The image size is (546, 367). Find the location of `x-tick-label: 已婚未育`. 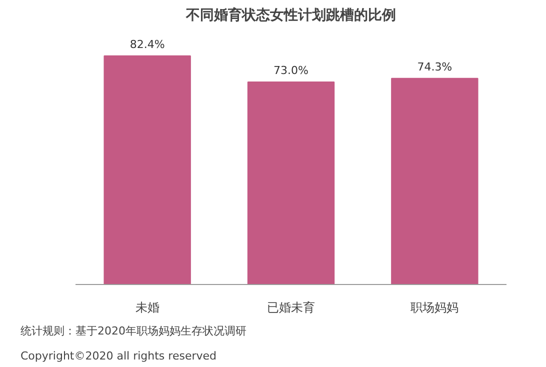

x-tick-label: 已婚未育 is located at coordinates (291, 307).